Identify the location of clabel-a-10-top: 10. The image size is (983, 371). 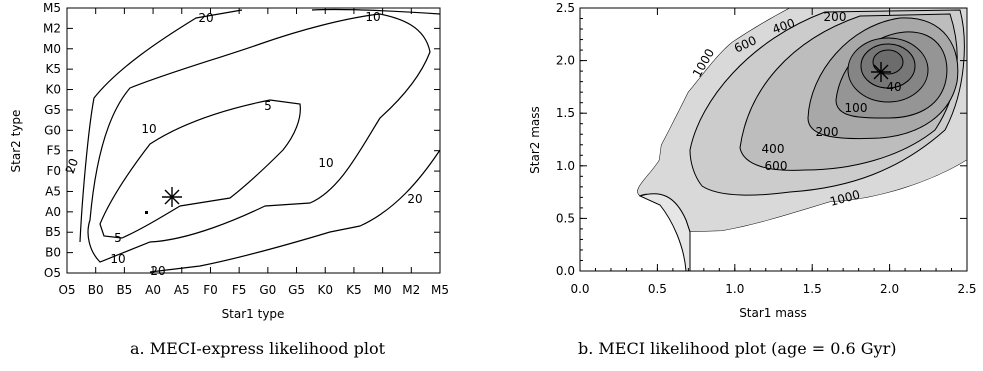
(372, 17).